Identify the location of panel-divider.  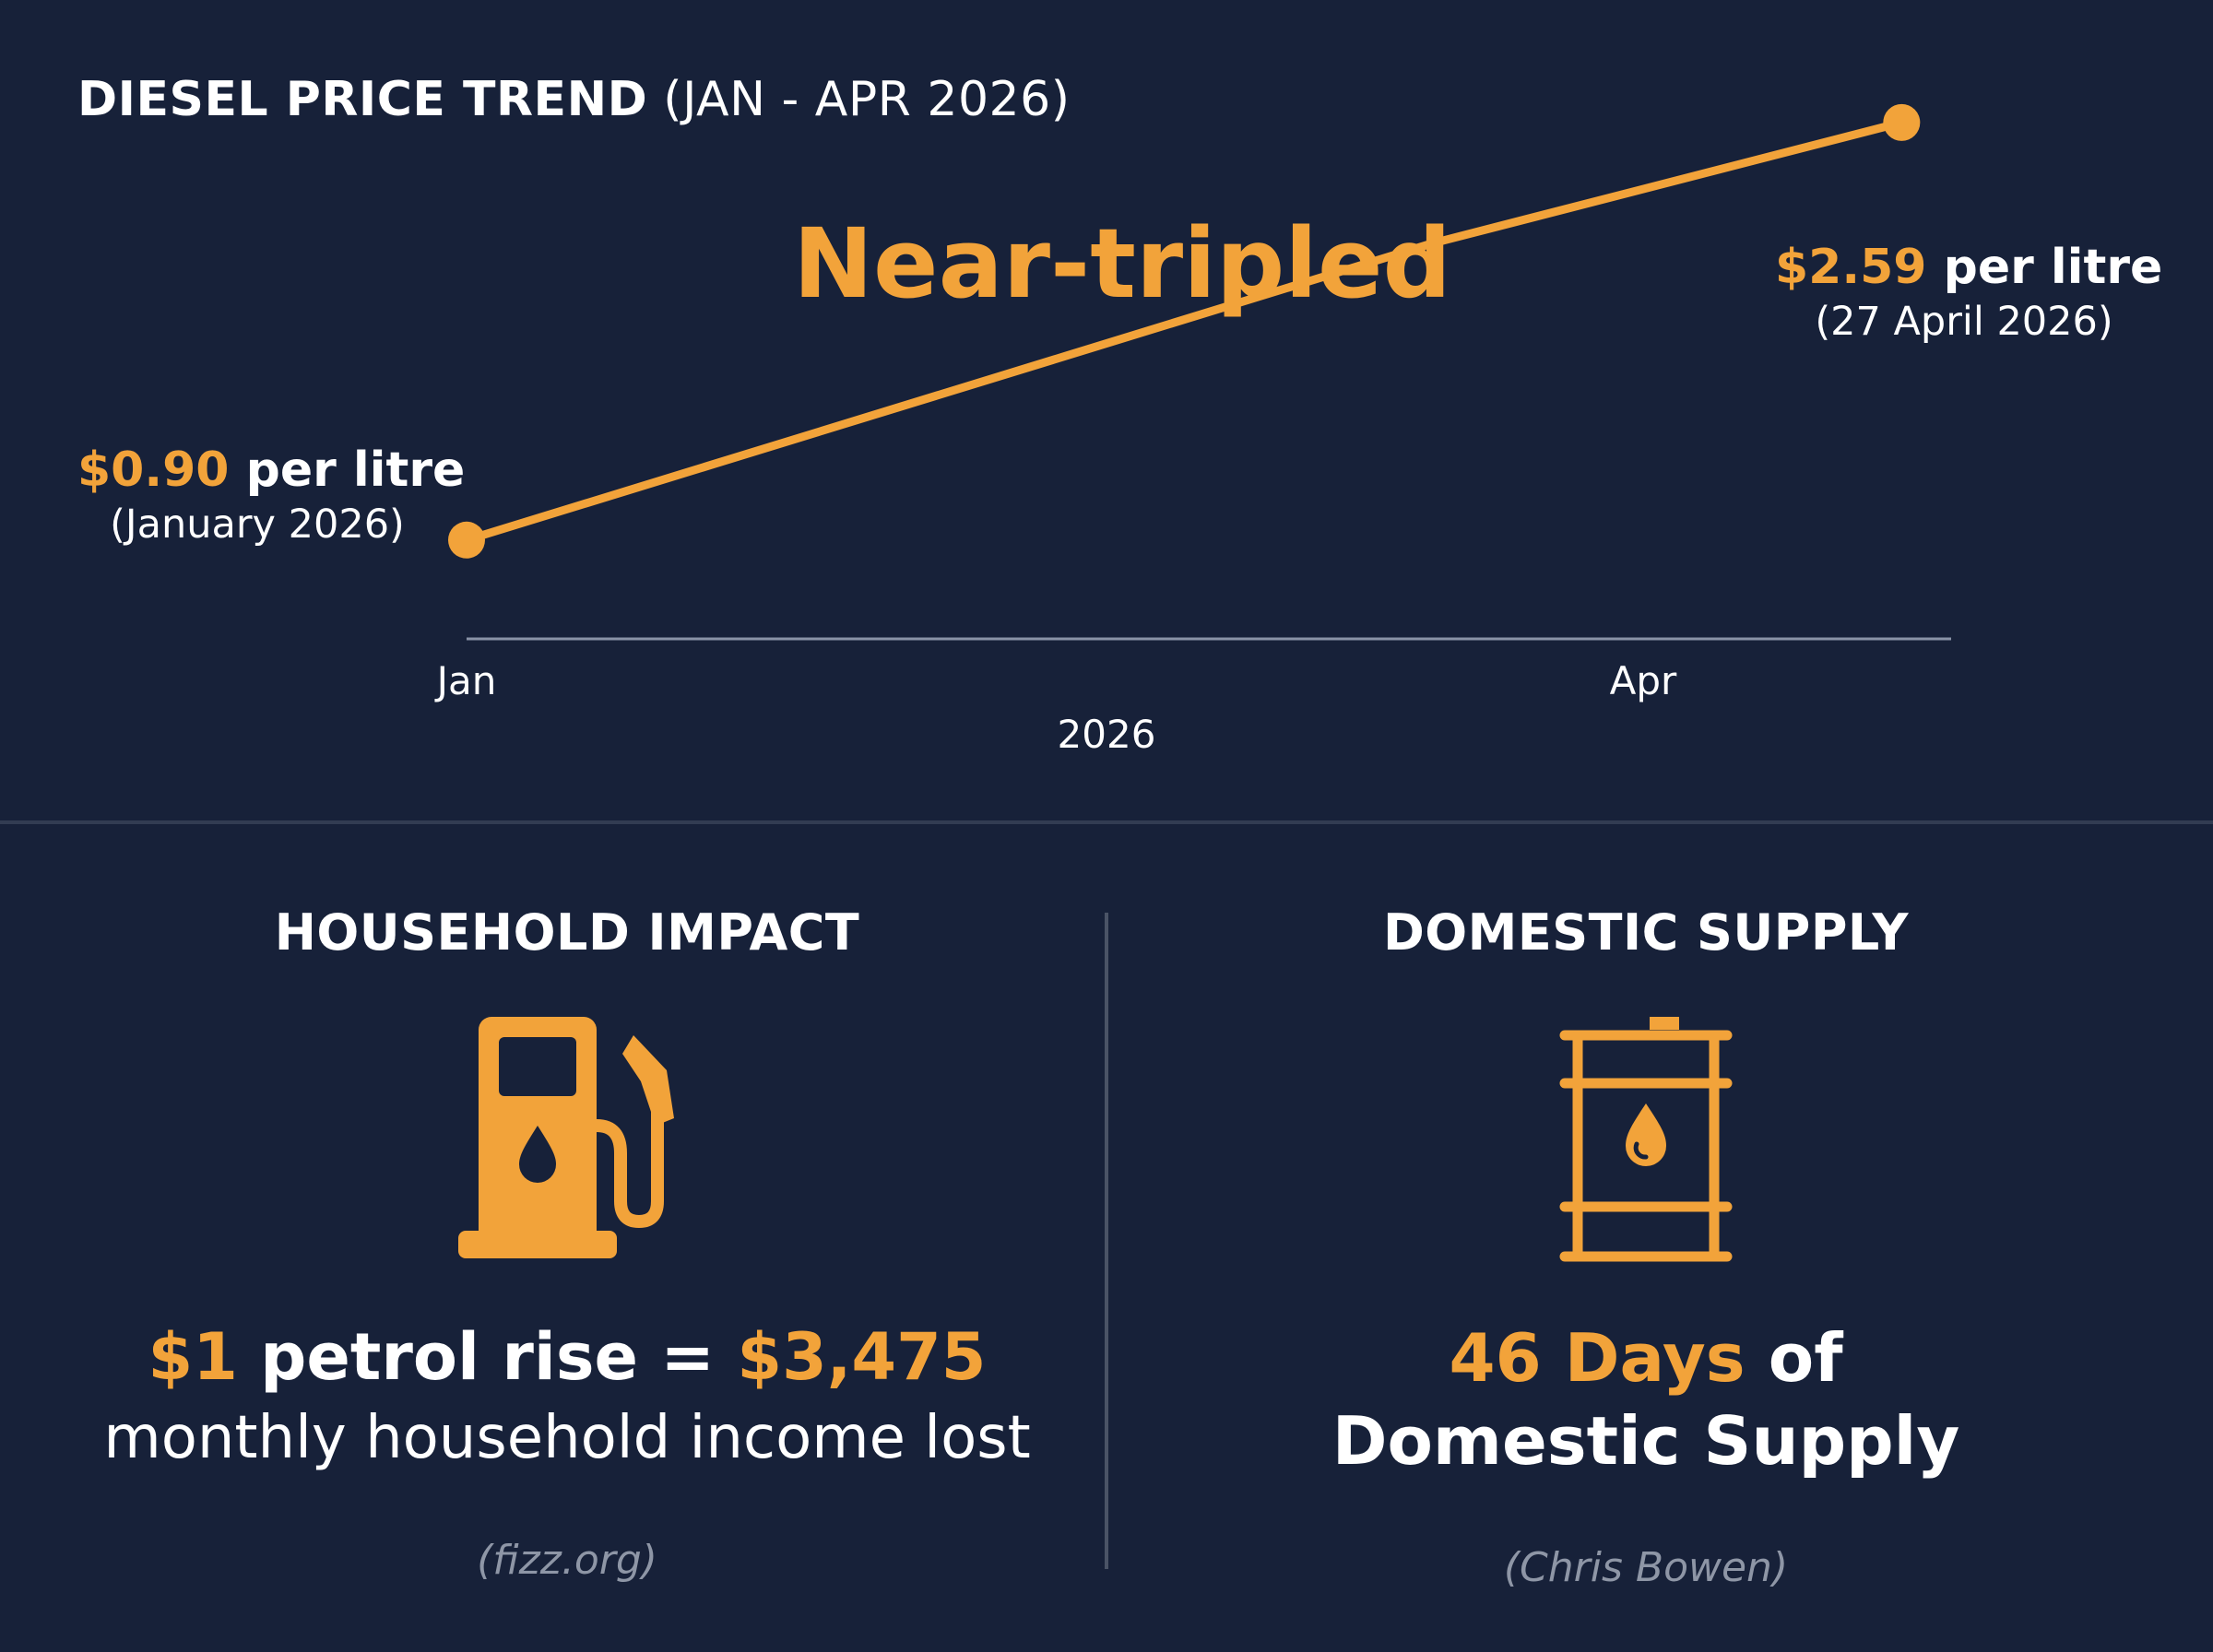
(1106, 1241).